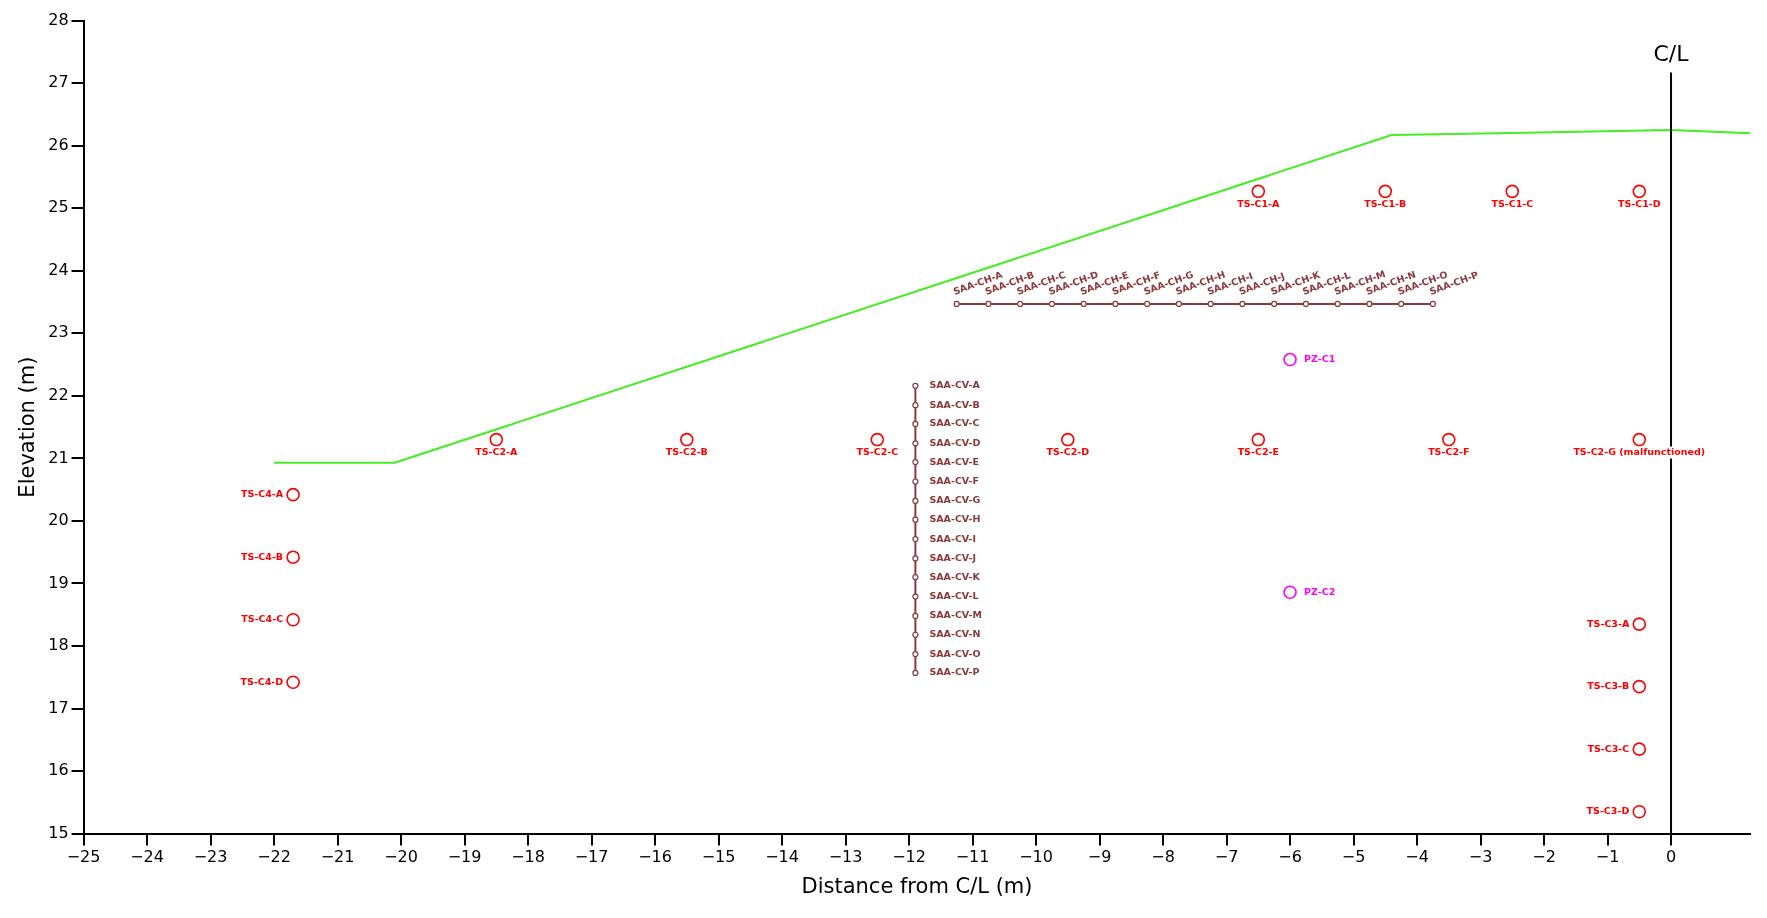 This screenshot has height=918, width=1767. Describe the element at coordinates (262, 556) in the screenshot. I see `data-label: TS-C4-B` at that location.